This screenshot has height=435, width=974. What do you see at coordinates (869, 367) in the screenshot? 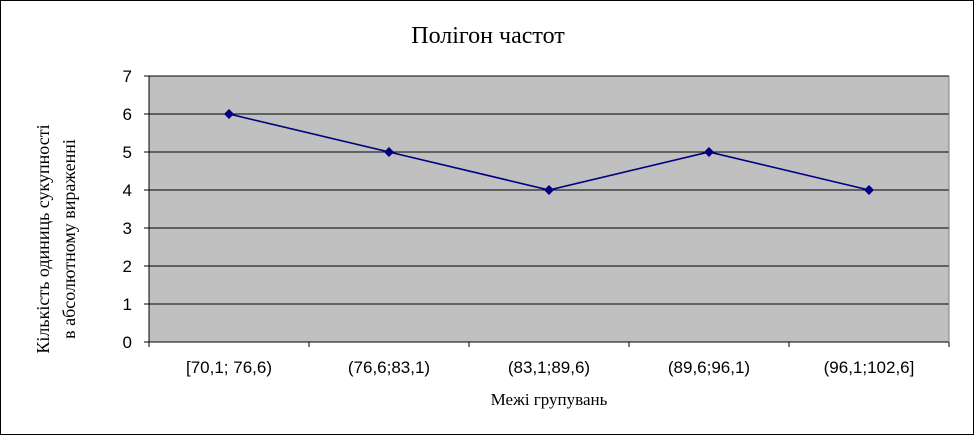
I see `x-tick-label: (96,1;102,6]` at bounding box center [869, 367].